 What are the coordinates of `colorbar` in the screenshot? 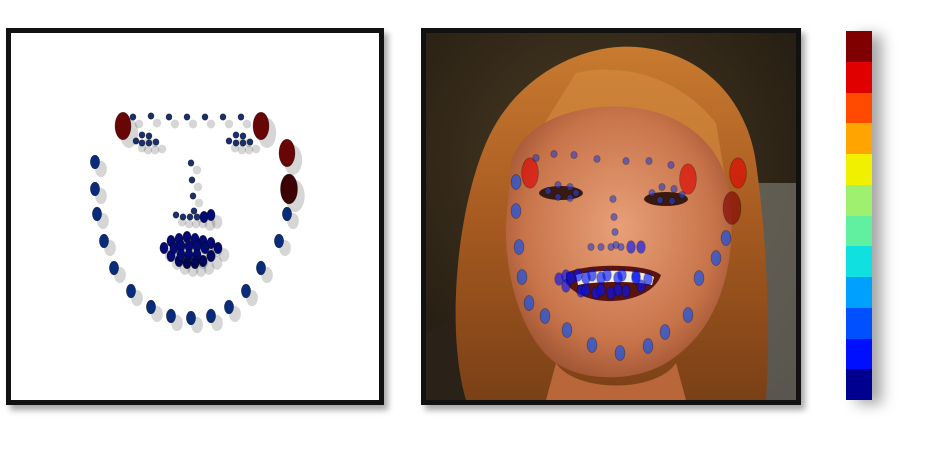 It's located at (859, 215).